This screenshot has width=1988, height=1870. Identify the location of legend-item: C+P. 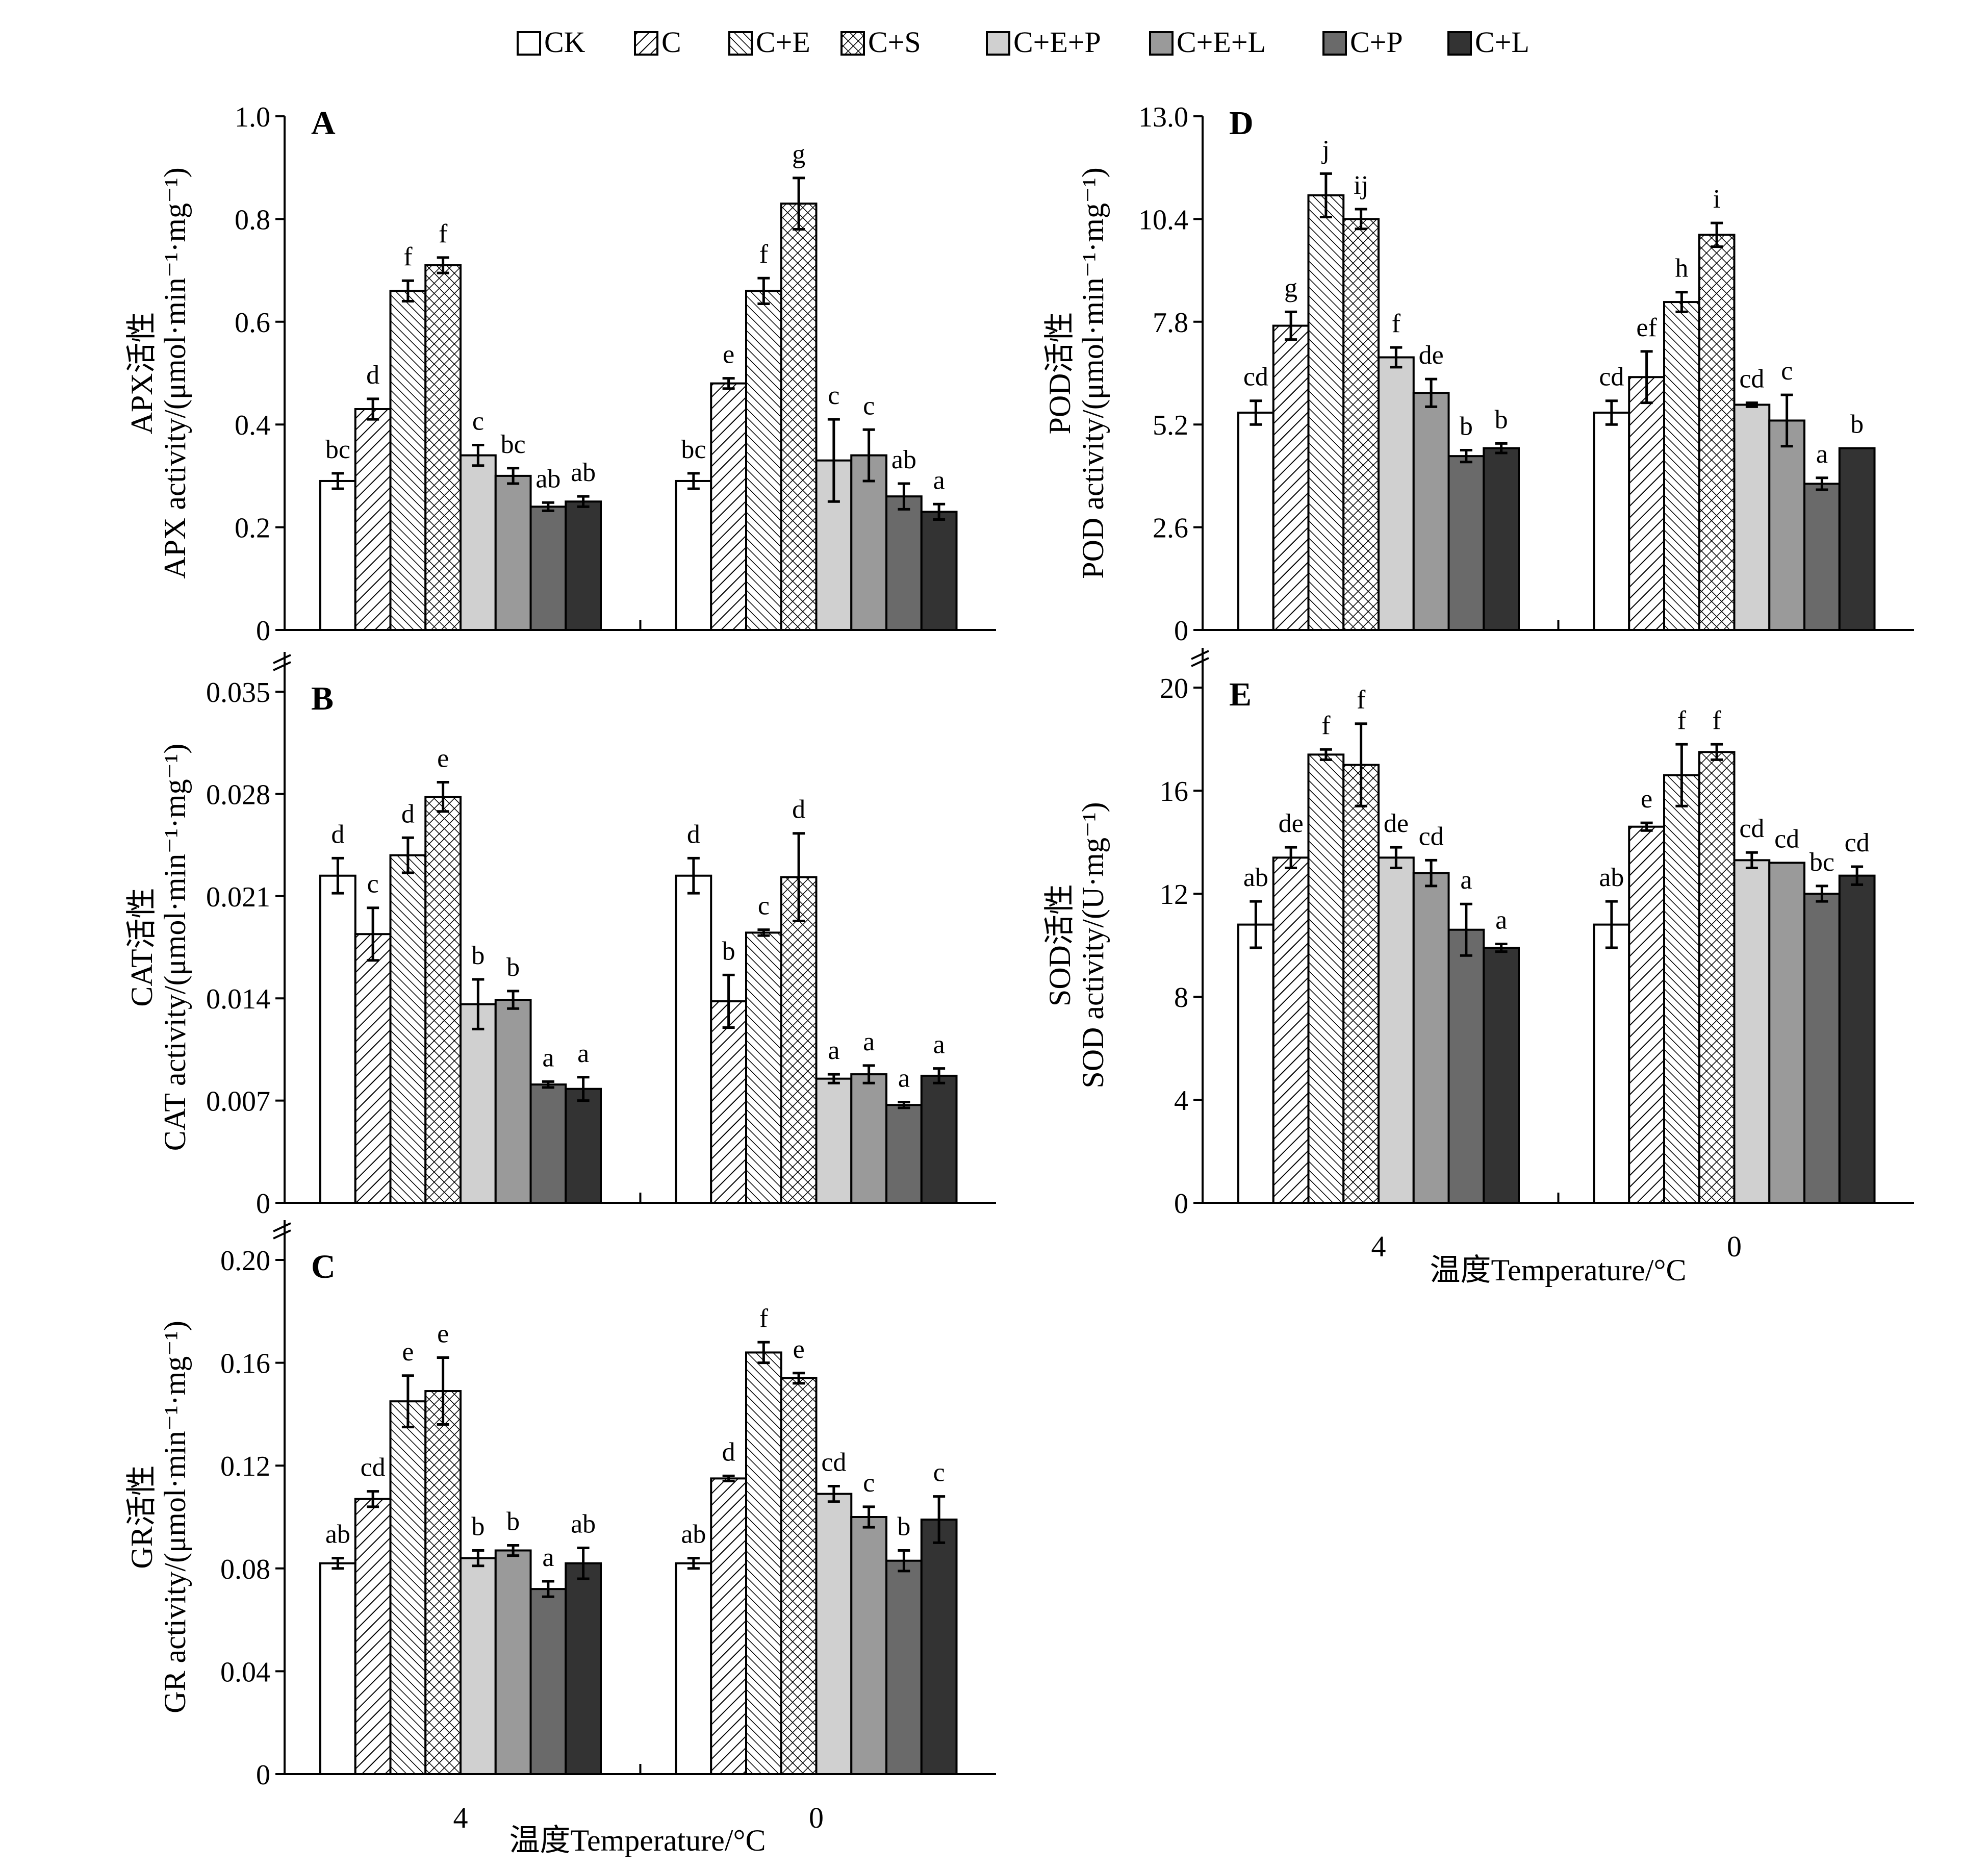
(1363, 42).